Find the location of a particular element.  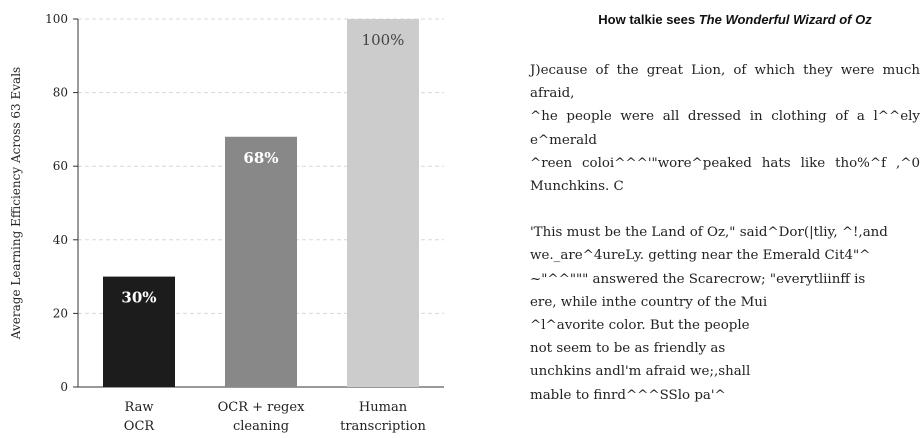

ocr-line: Munchkins. C is located at coordinates (577, 187).